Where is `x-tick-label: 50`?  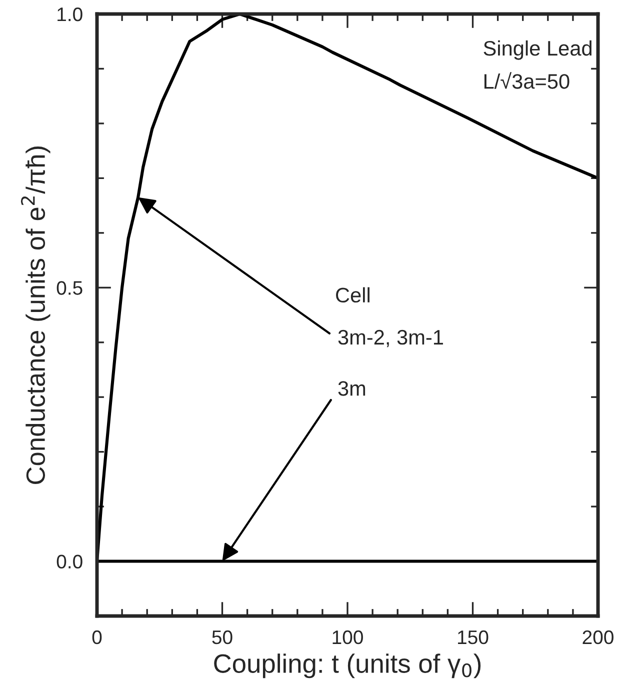
x-tick-label: 50 is located at coordinates (222, 637).